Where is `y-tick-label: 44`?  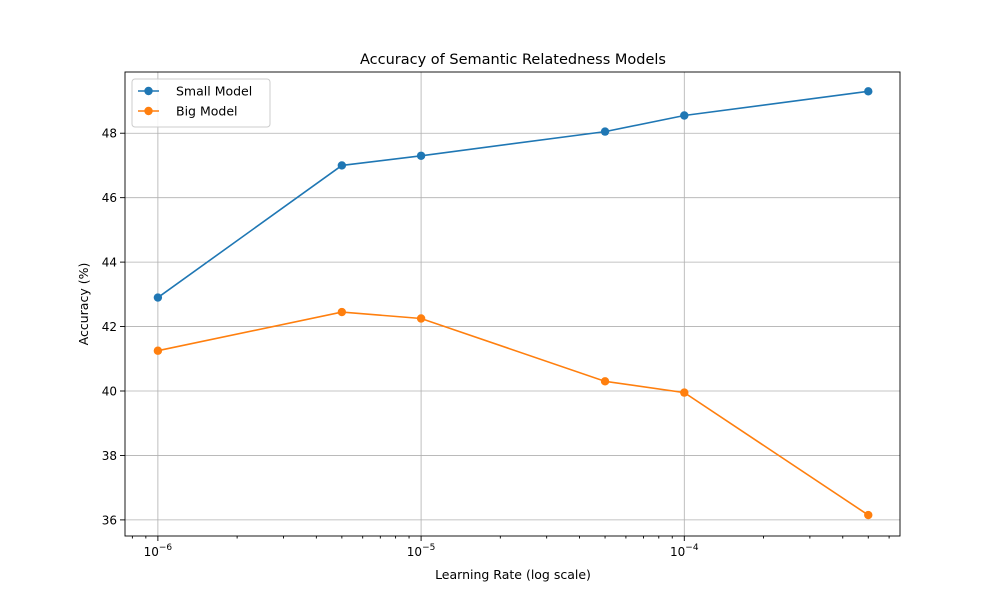
y-tick-label: 44 is located at coordinates (109, 263).